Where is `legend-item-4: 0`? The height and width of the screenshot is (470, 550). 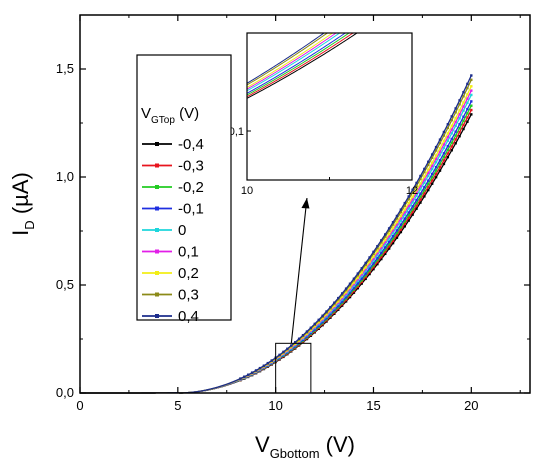 legend-item-4: 0 is located at coordinates (164, 230).